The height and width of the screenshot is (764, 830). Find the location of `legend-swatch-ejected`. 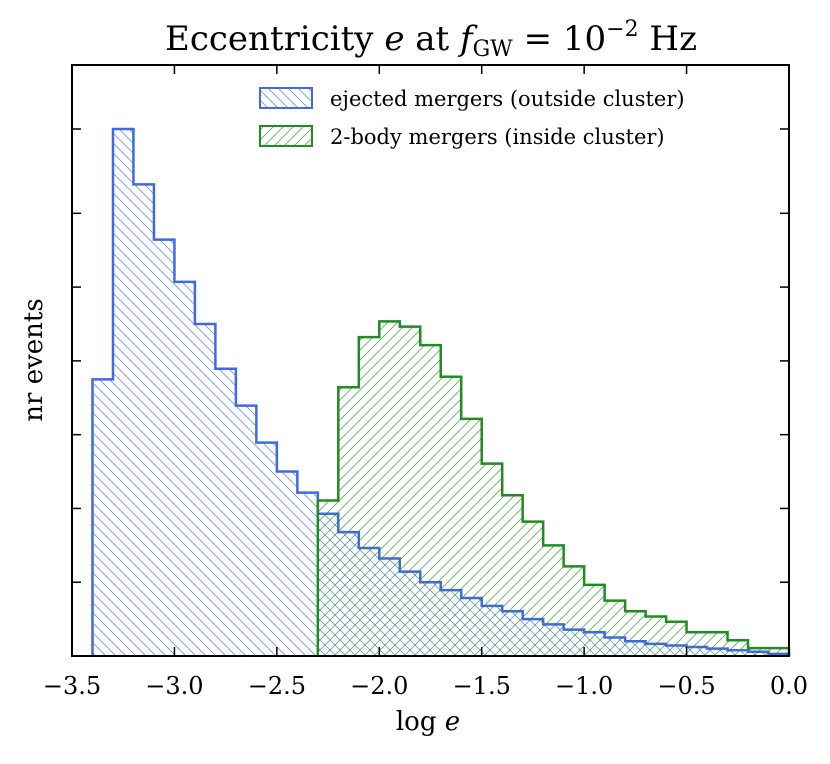

legend-swatch-ejected is located at coordinates (286, 98).